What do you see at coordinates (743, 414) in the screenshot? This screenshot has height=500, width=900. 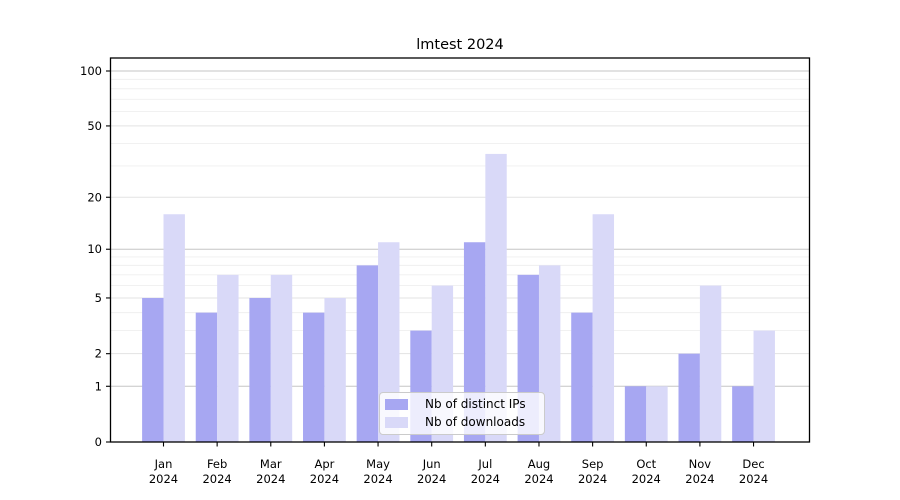 I see `bar-nb-of-distinct-ips-dec-2024` at bounding box center [743, 414].